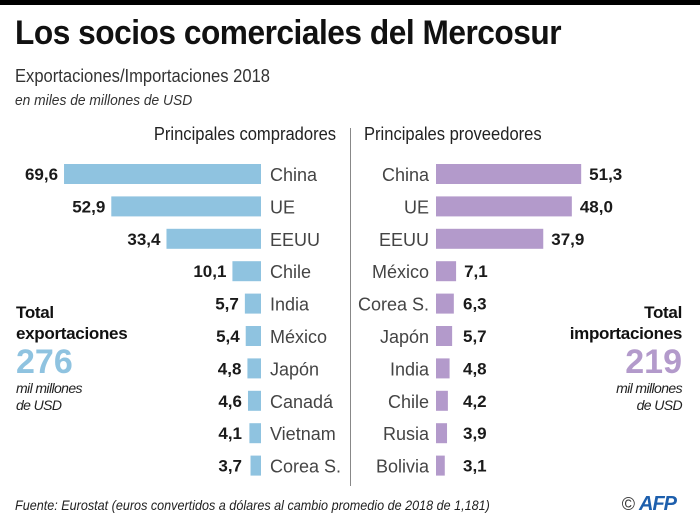 Image resolution: width=700 pixels, height=530 pixels. What do you see at coordinates (72, 333) in the screenshot?
I see `exports-total-label-2: exportaciones` at bounding box center [72, 333].